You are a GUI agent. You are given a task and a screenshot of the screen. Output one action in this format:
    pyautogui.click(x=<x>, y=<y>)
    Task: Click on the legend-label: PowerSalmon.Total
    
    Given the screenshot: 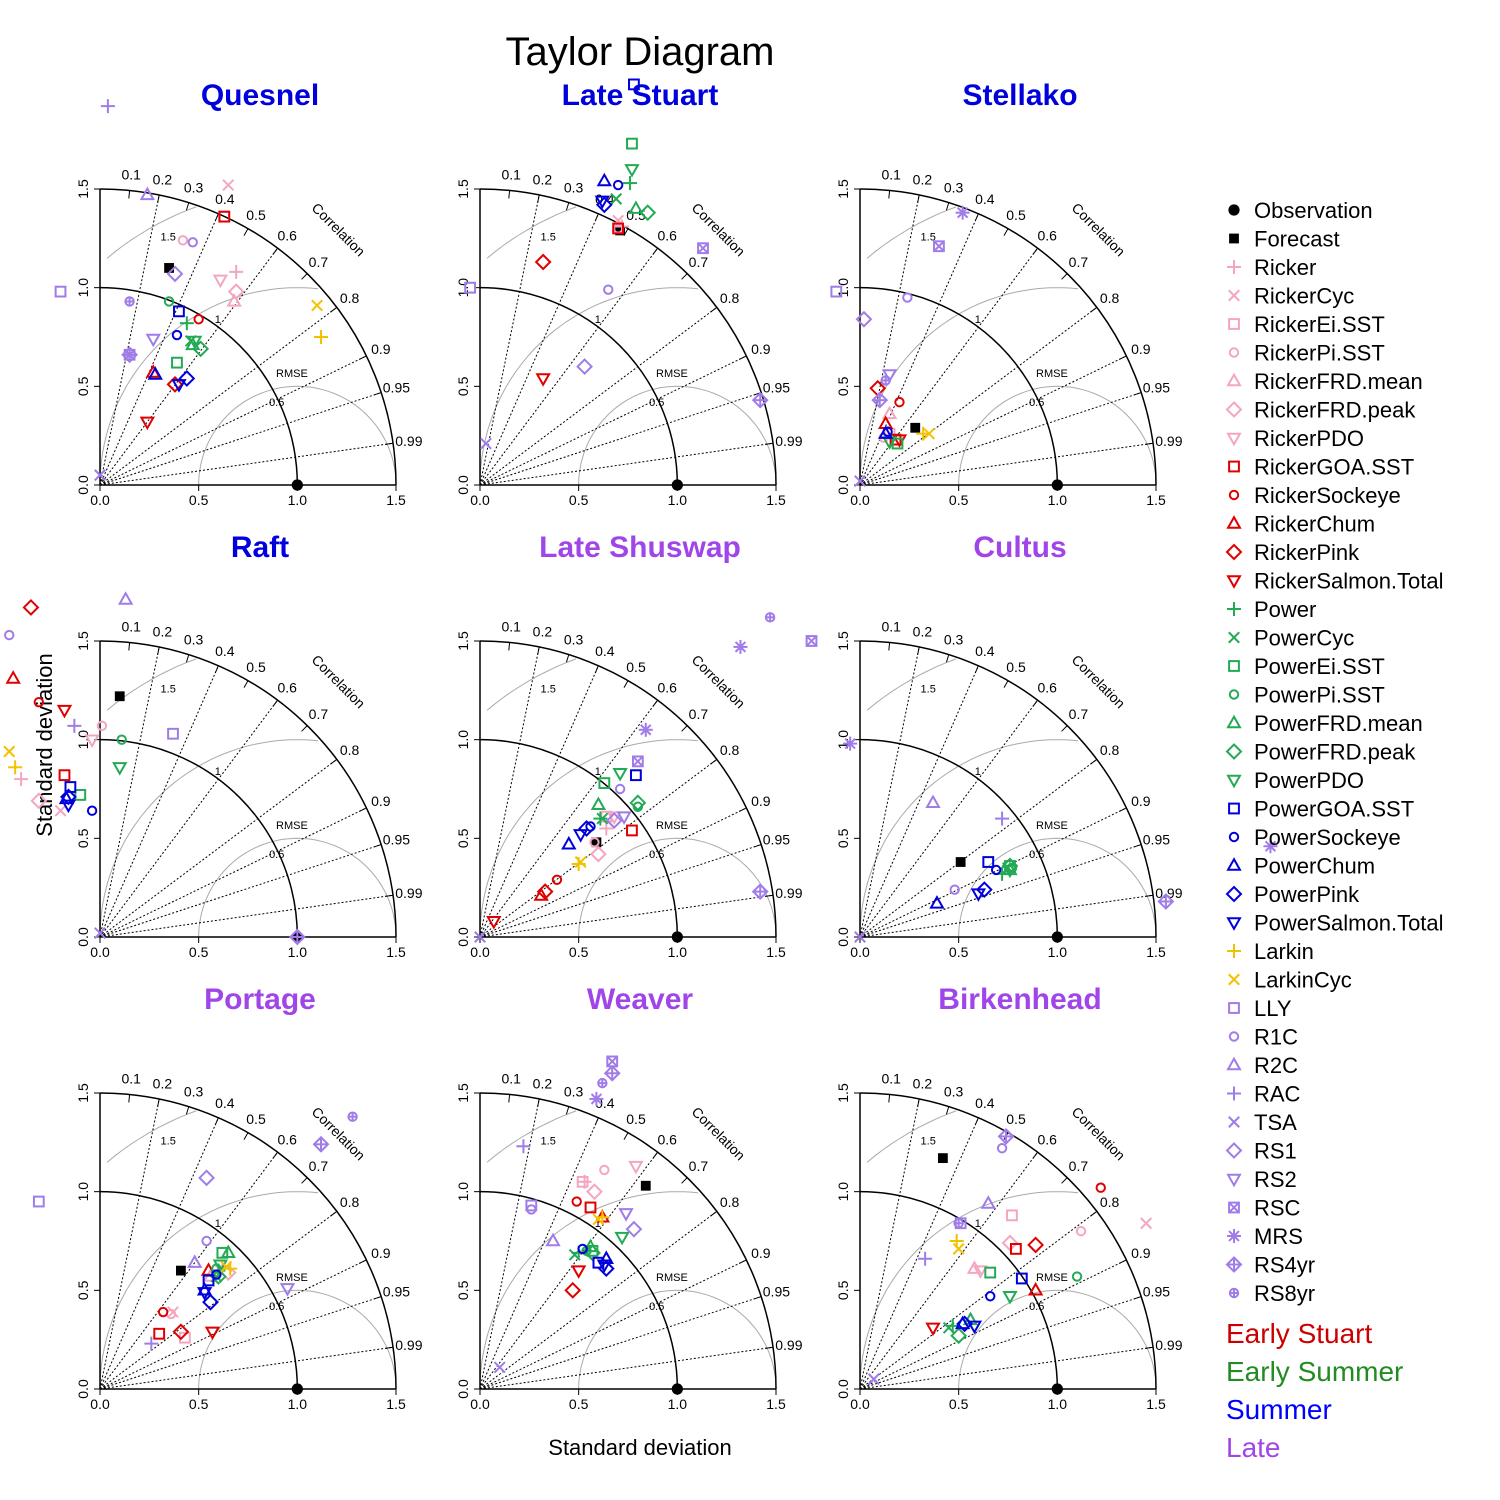 What is the action you would take?
    pyautogui.click(x=1349, y=923)
    